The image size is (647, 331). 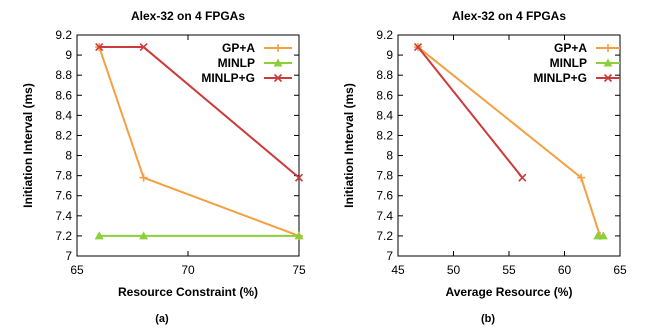 What do you see at coordinates (299, 270) in the screenshot?
I see `x-tick-label: 75` at bounding box center [299, 270].